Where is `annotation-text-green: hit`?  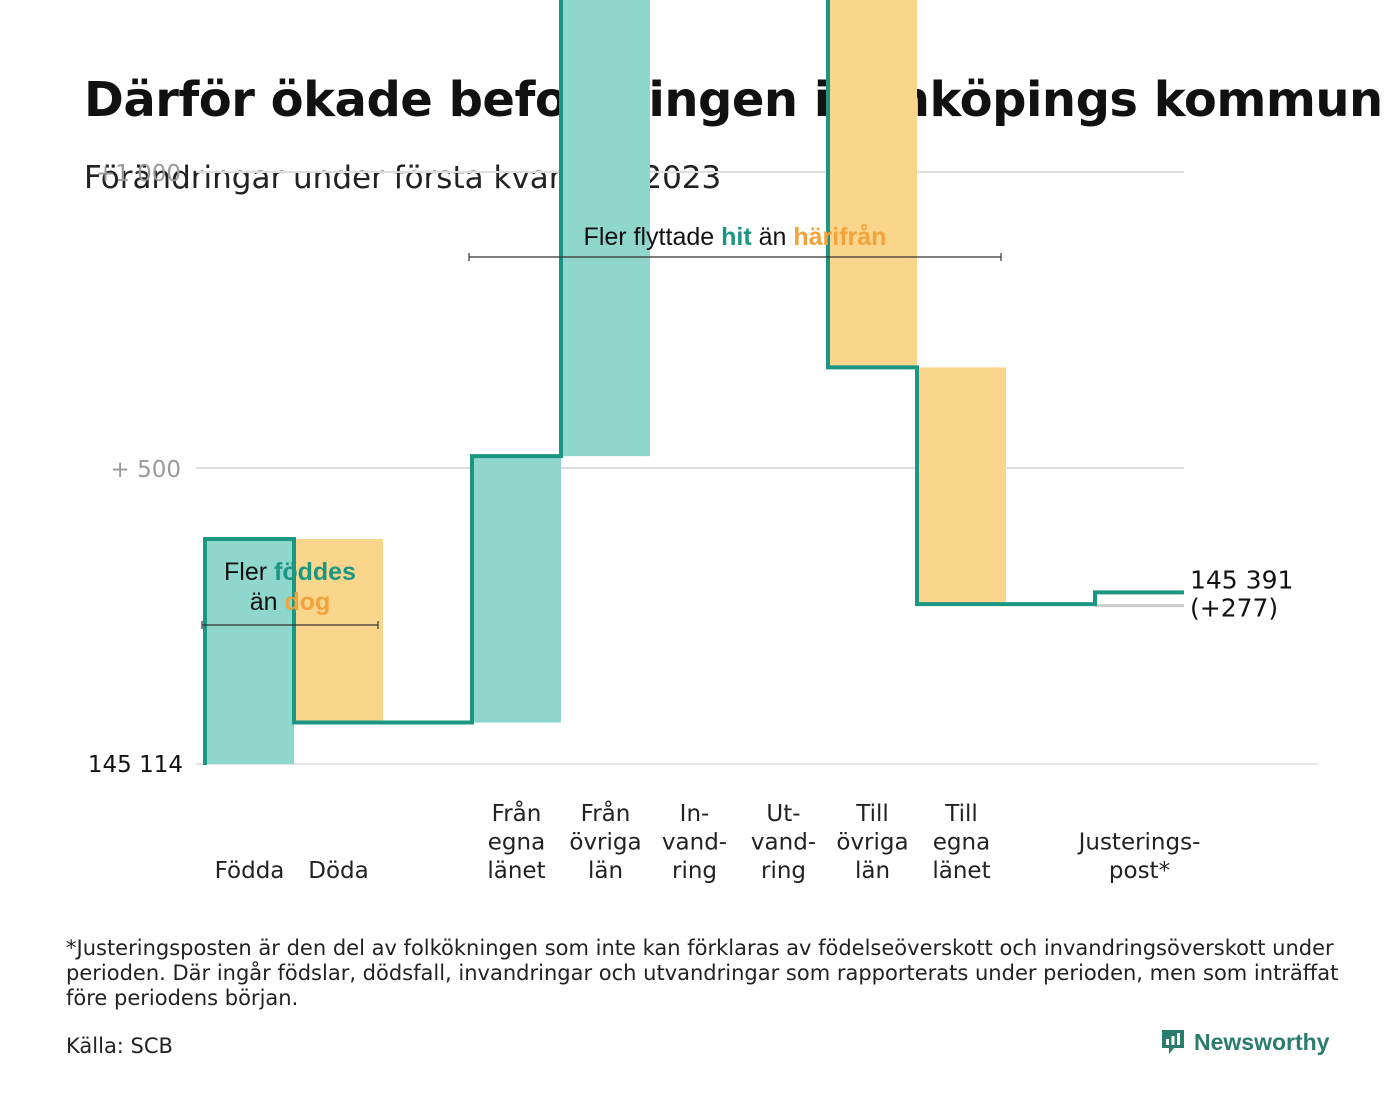
annotation-text-green: hit is located at coordinates (736, 237).